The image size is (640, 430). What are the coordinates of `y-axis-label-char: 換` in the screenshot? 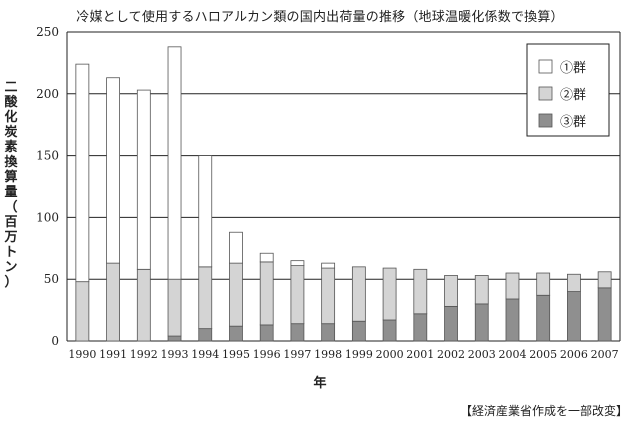 It's located at (11, 162).